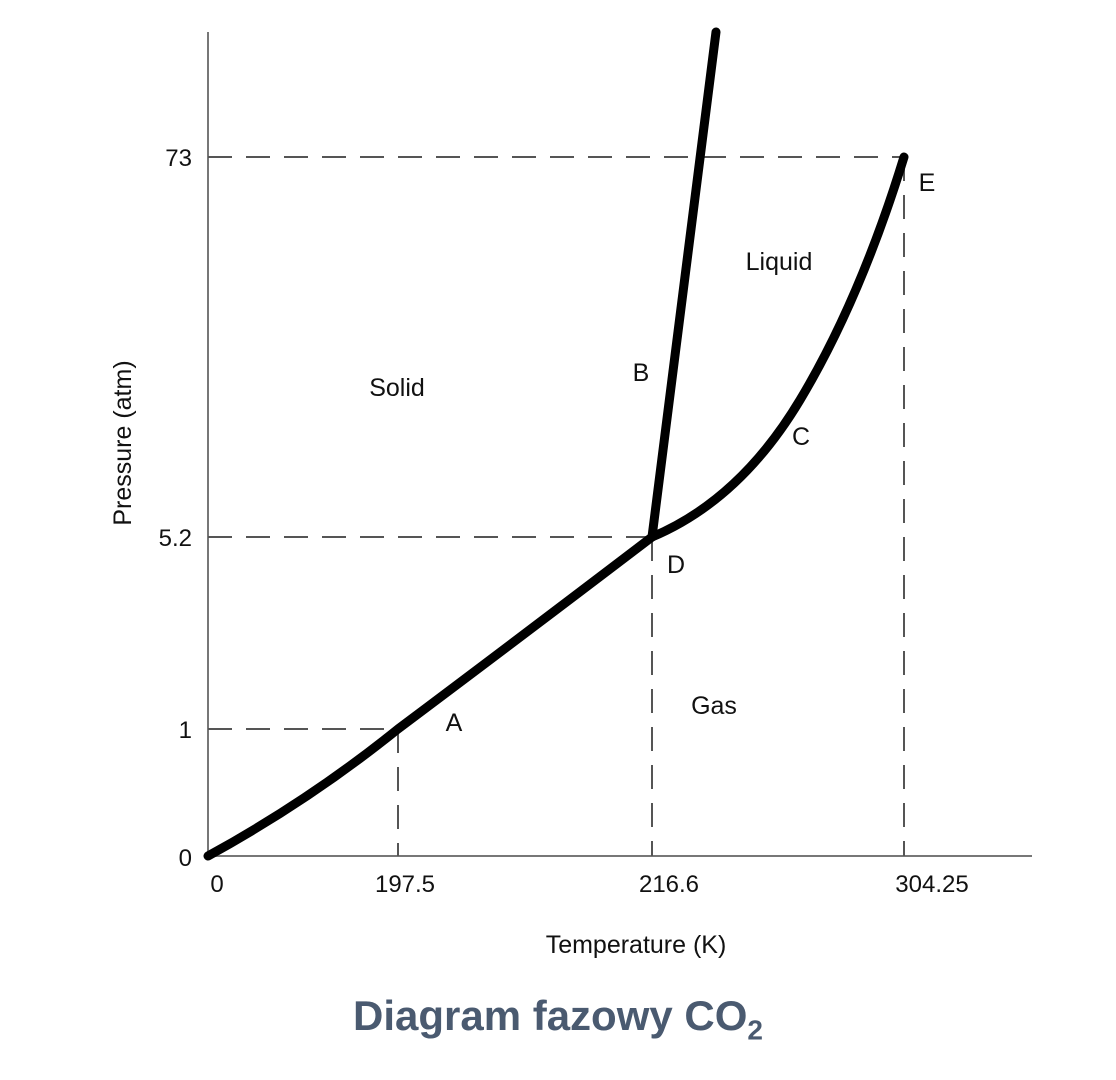 The width and height of the screenshot is (1116, 1080). Describe the element at coordinates (185, 730) in the screenshot. I see `y-tick-label: 1` at that location.